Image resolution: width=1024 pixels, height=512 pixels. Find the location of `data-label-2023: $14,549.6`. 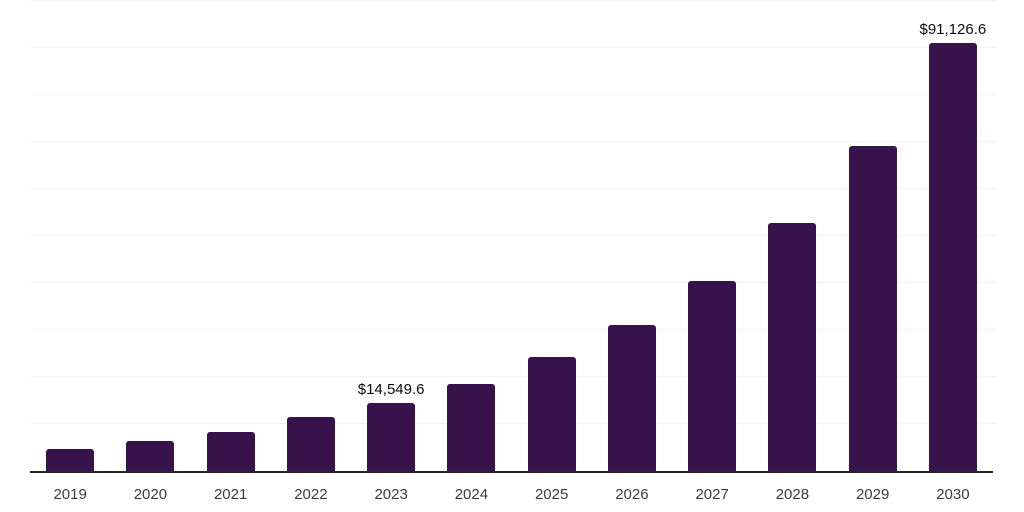

data-label-2023: $14,549.6 is located at coordinates (391, 389).